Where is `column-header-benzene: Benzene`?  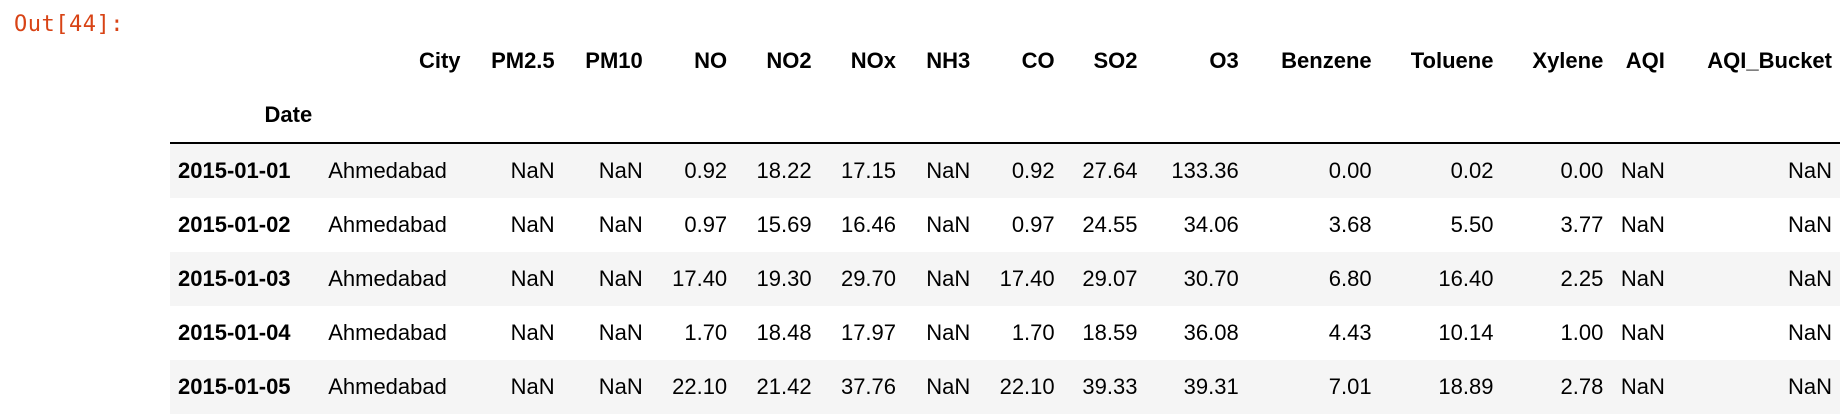 column-header-benzene: Benzene is located at coordinates (1326, 60).